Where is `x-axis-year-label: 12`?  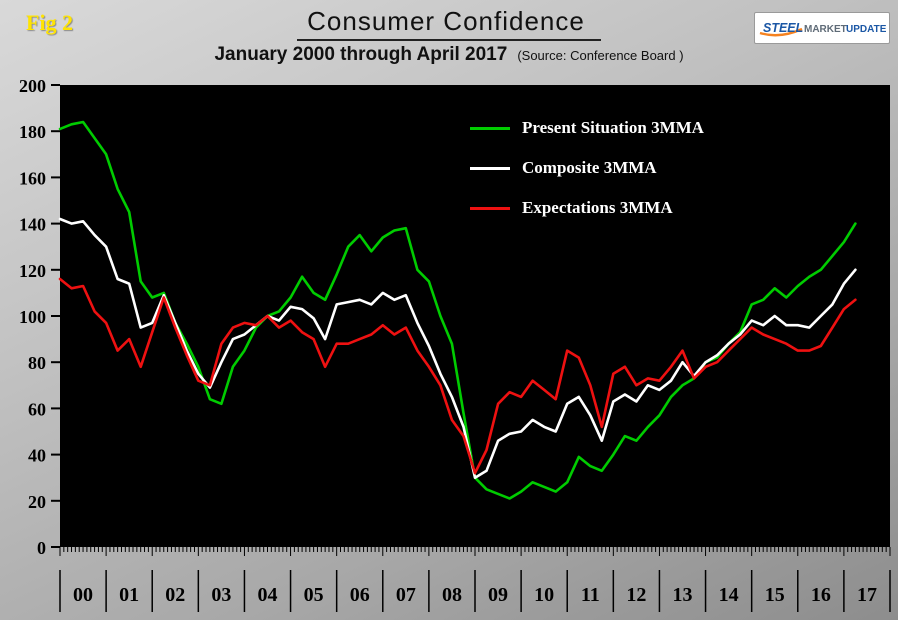
x-axis-year-label: 12 is located at coordinates (636, 595).